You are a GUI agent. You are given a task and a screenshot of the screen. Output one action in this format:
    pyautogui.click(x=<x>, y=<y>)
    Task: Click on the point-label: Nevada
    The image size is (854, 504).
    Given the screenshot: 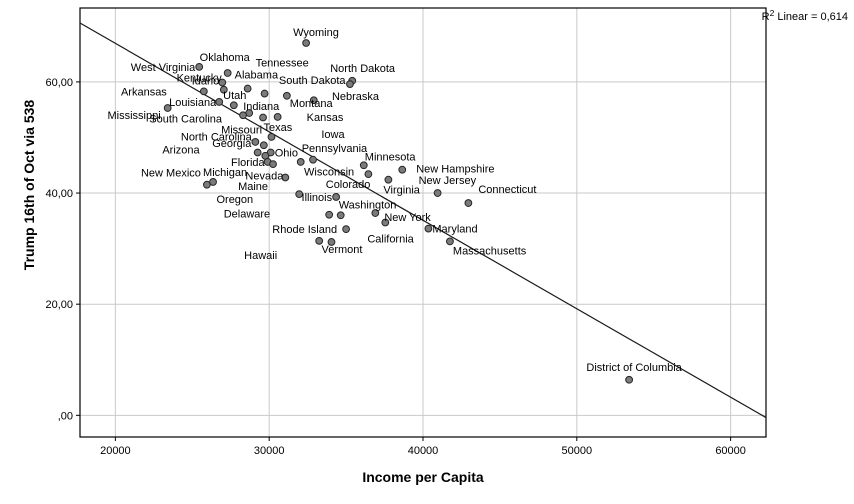 What is the action you would take?
    pyautogui.click(x=264, y=176)
    